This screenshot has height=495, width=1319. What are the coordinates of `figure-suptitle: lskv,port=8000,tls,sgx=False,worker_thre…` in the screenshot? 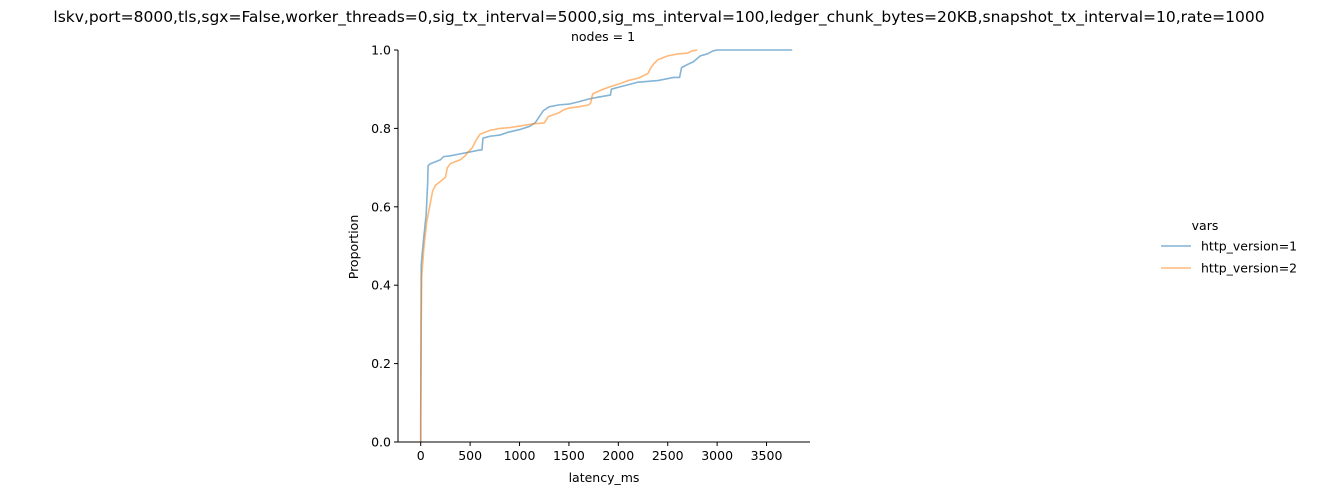 It's located at (658, 17).